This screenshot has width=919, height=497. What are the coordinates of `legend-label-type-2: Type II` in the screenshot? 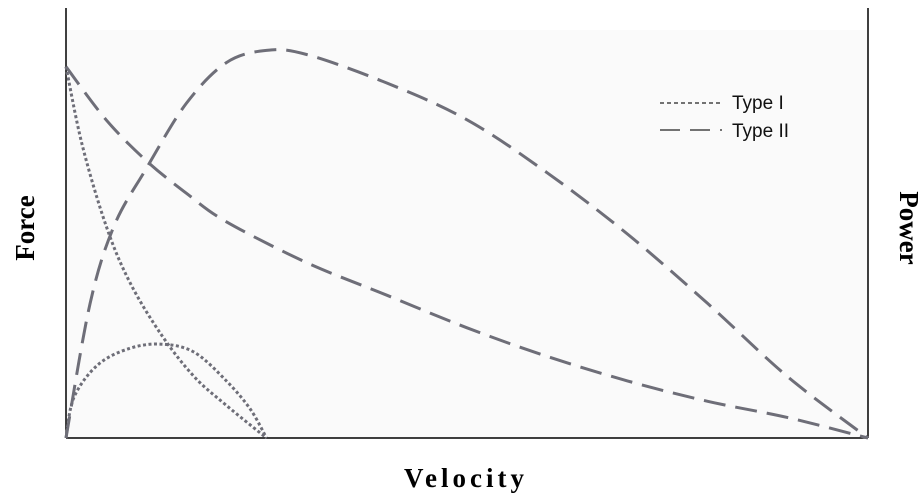 It's located at (760, 131).